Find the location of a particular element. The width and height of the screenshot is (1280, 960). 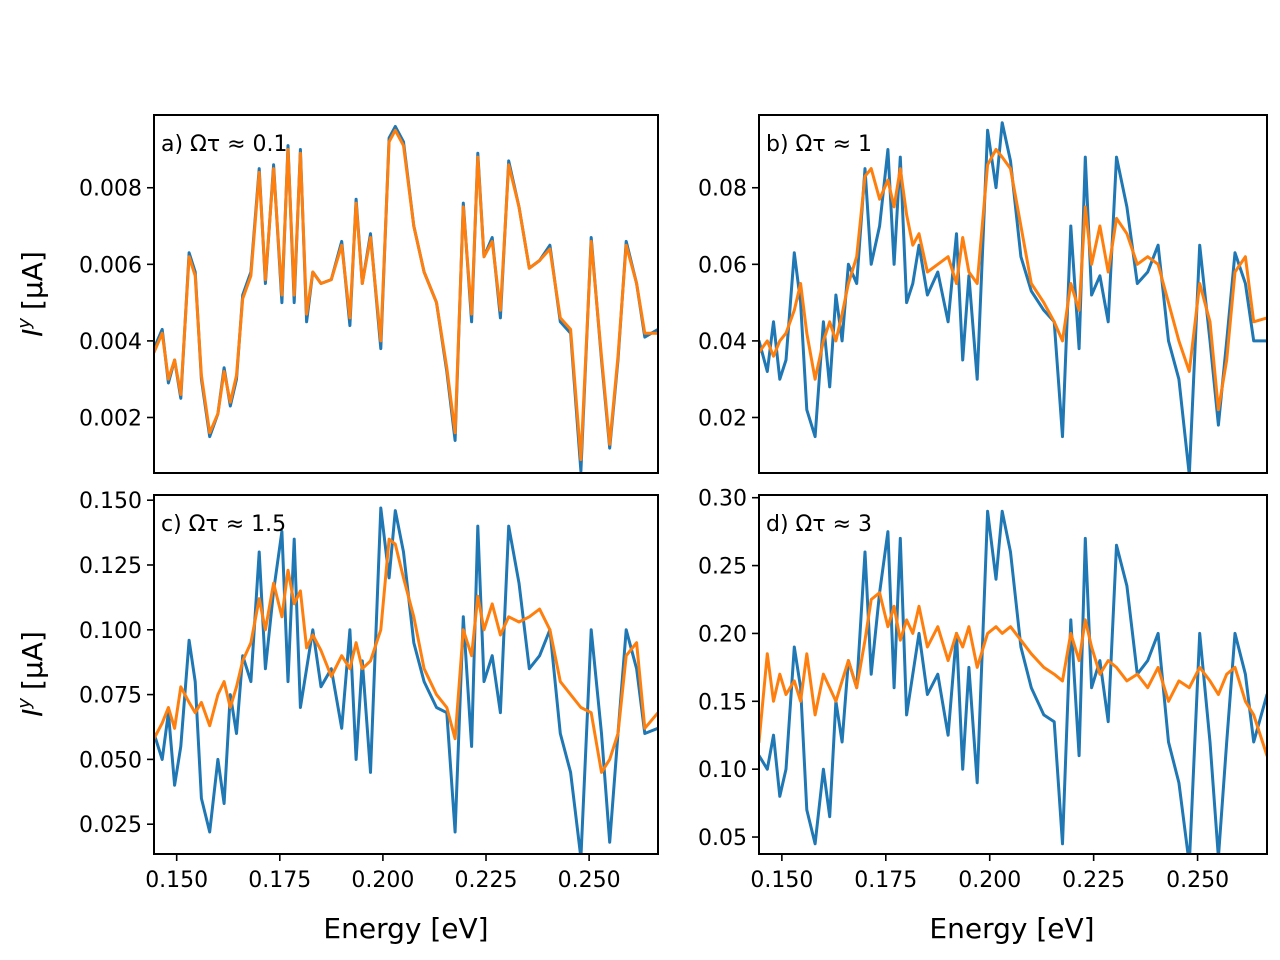

panel-d-annotation: d) Ωτ ≈ 3 is located at coordinates (819, 524).